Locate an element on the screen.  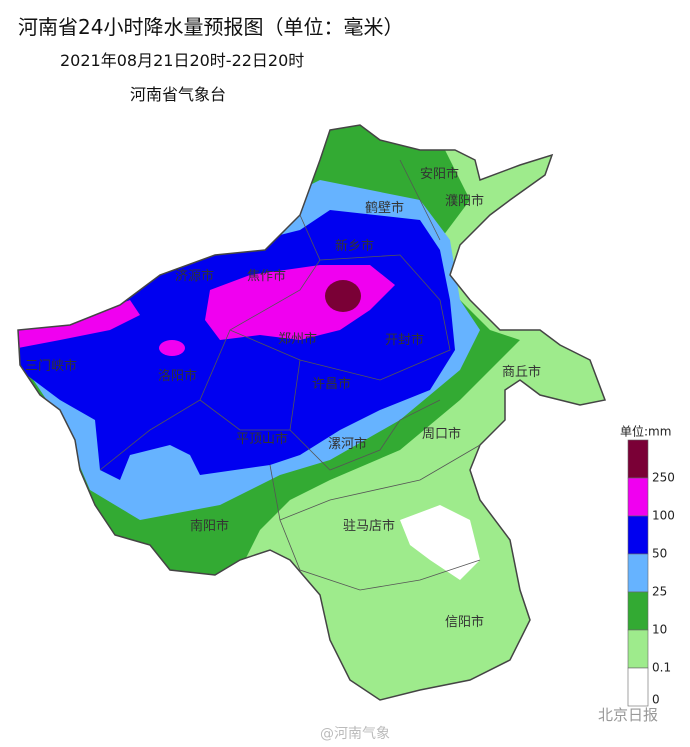
legend-level: 100 is located at coordinates (663, 516).